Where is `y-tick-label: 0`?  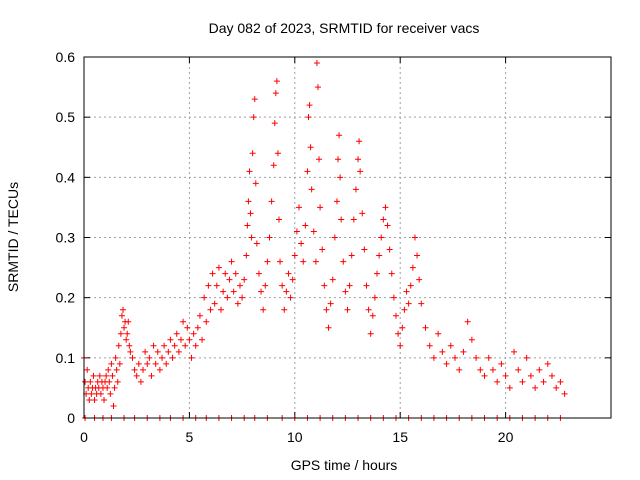
y-tick-label: 0 is located at coordinates (71, 418).